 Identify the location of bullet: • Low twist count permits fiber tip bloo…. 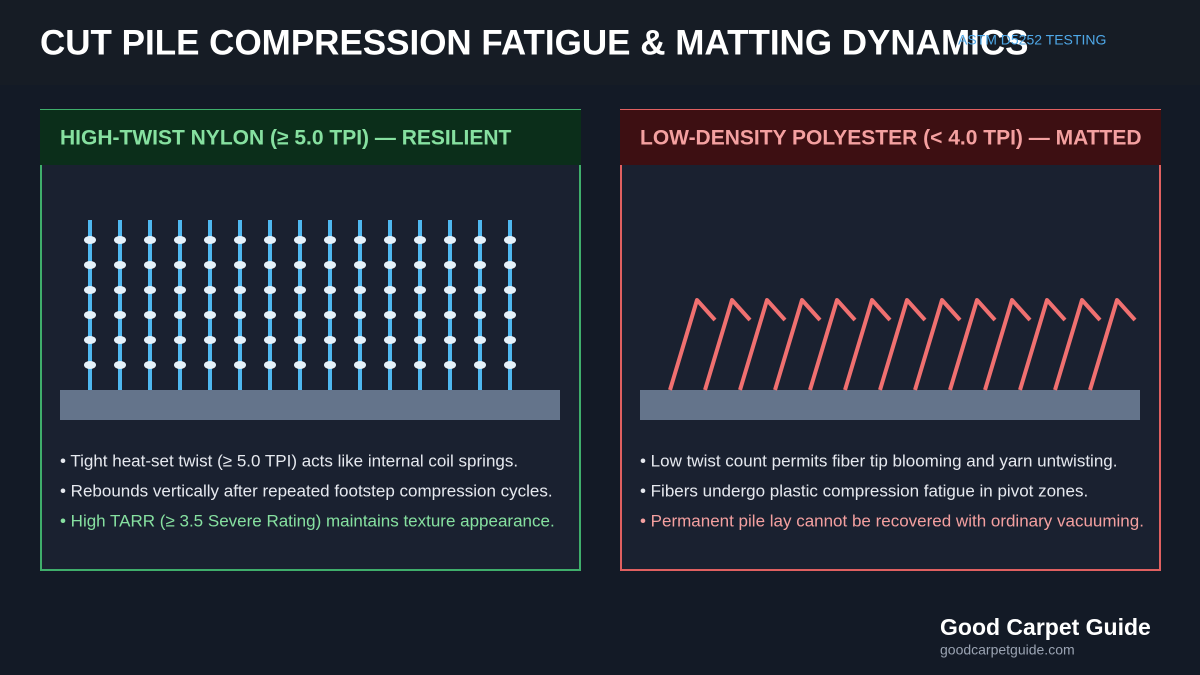
(878, 460).